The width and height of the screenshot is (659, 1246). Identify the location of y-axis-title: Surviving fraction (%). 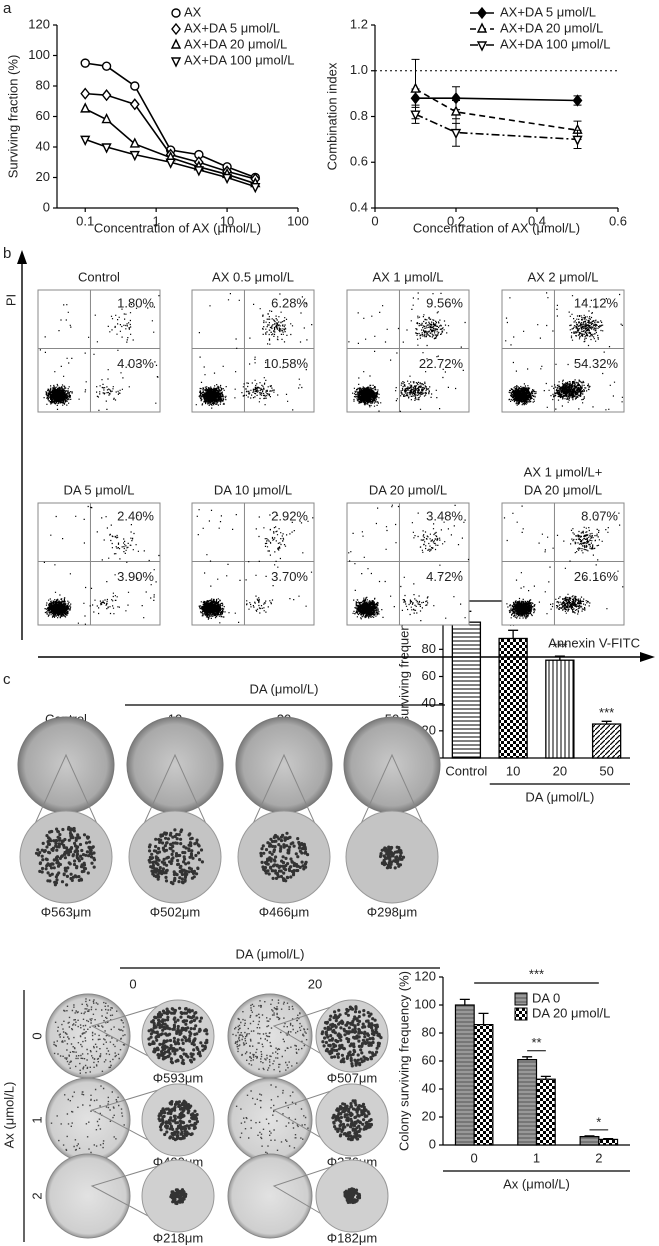
(12, 117).